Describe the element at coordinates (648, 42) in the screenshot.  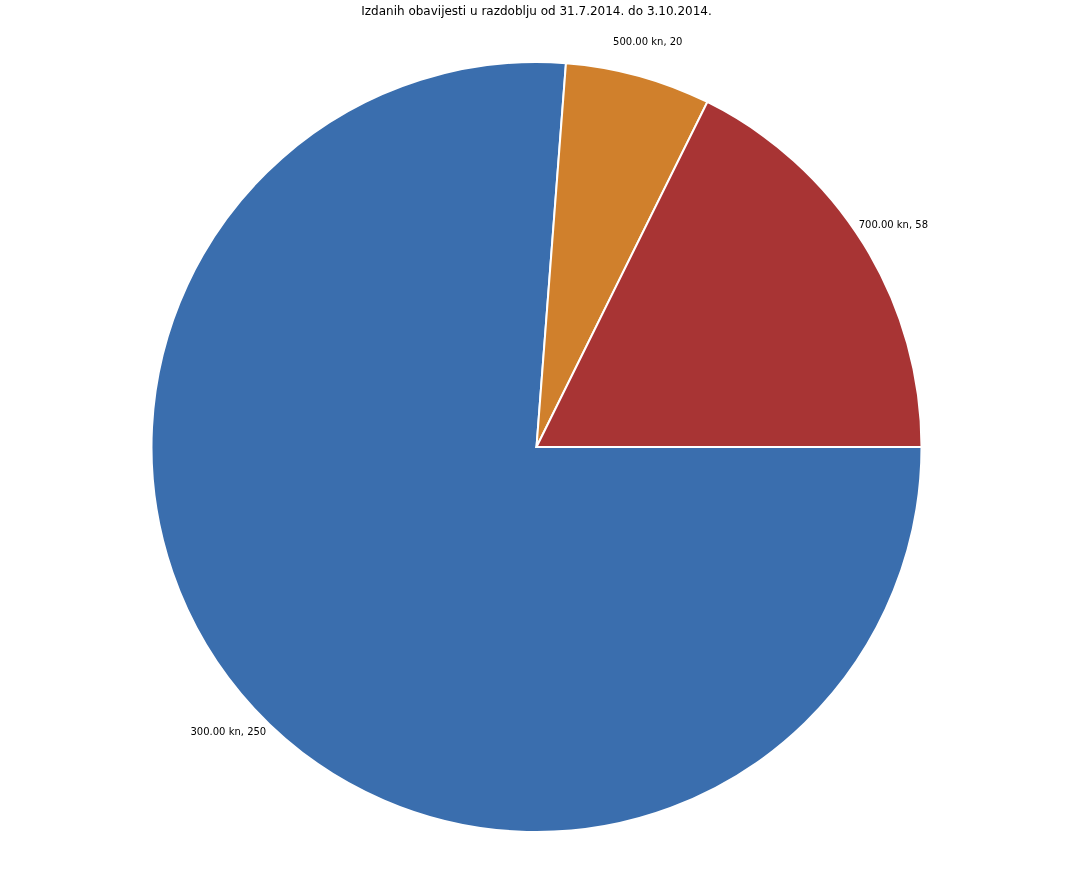
I see `slice-label: 500.00 kn, 20` at that location.